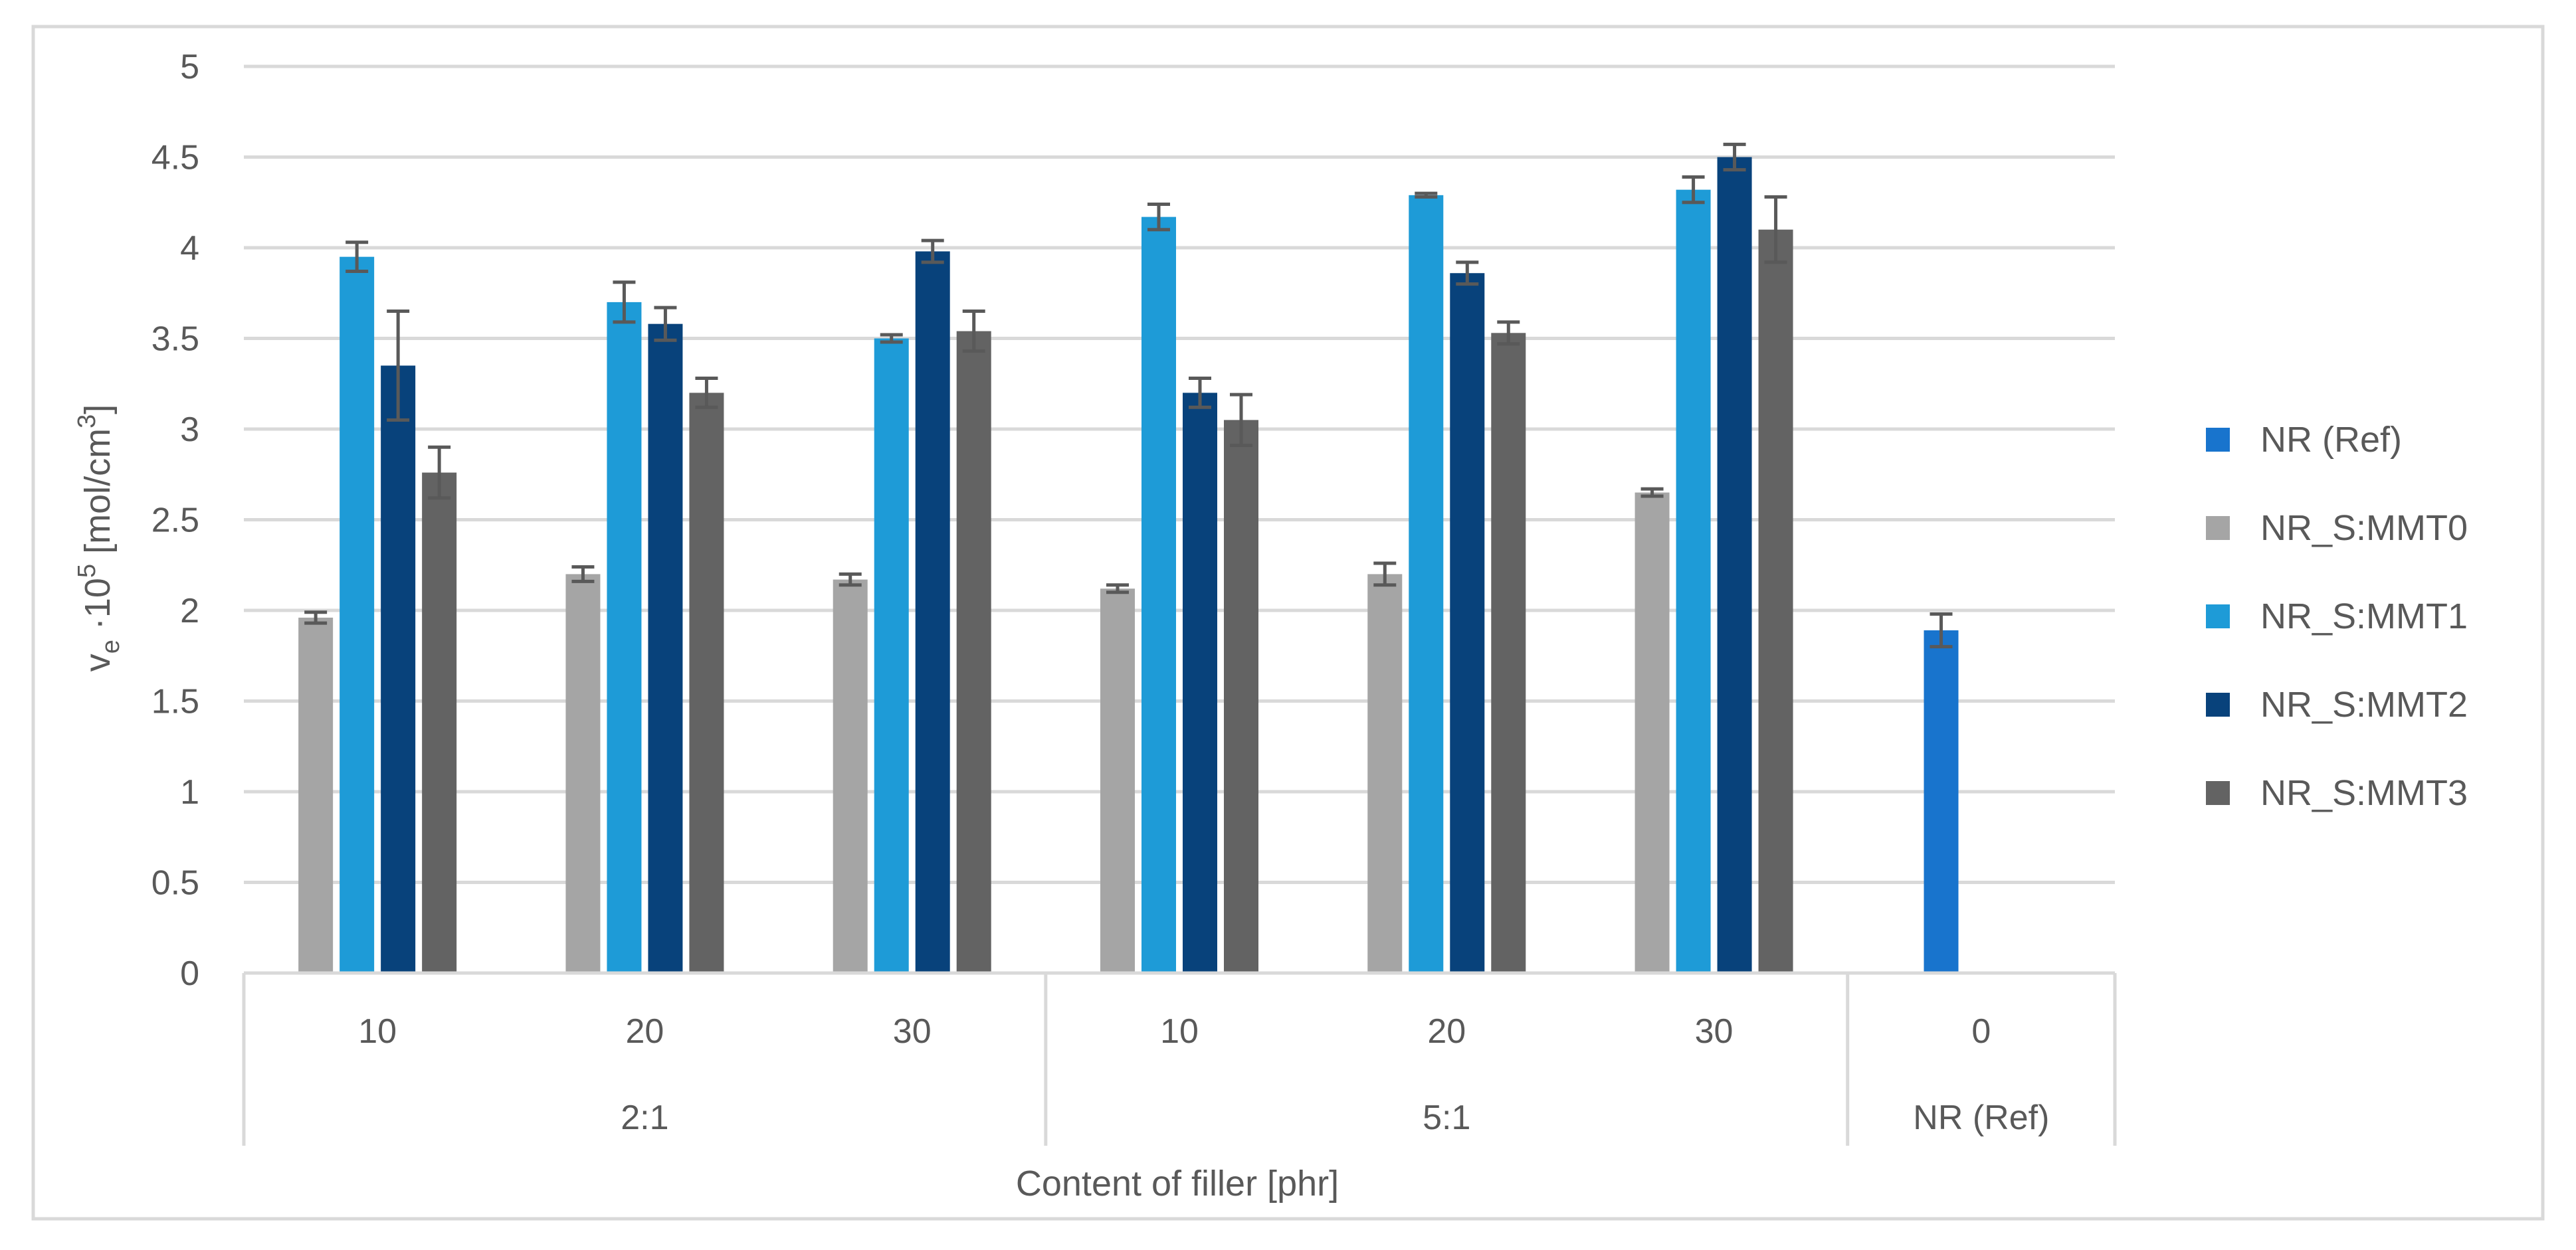 This screenshot has width=2576, height=1250. Describe the element at coordinates (175, 158) in the screenshot. I see `y-tick-label: 4.5` at that location.